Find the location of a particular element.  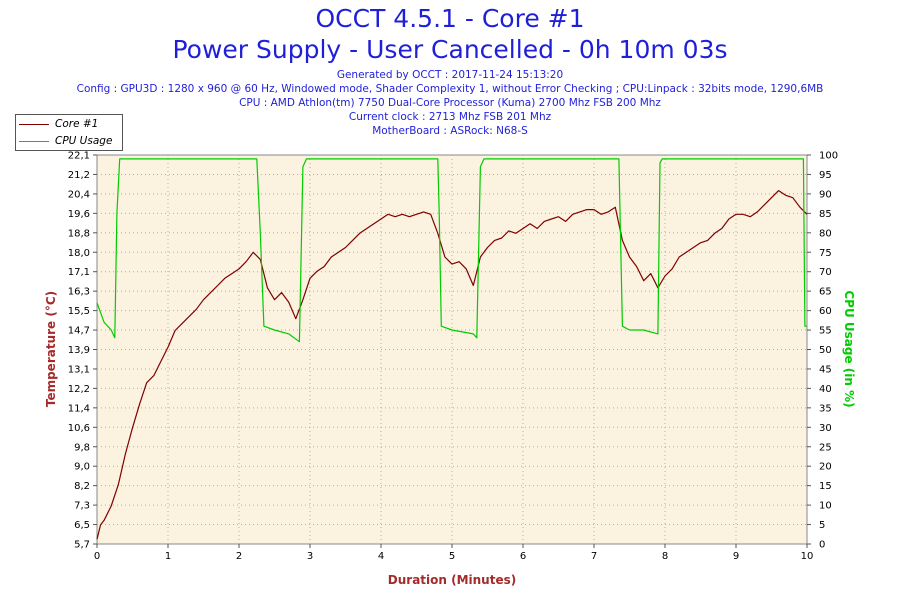

y-axis-label: Temperature (°C) is located at coordinates (51, 349).